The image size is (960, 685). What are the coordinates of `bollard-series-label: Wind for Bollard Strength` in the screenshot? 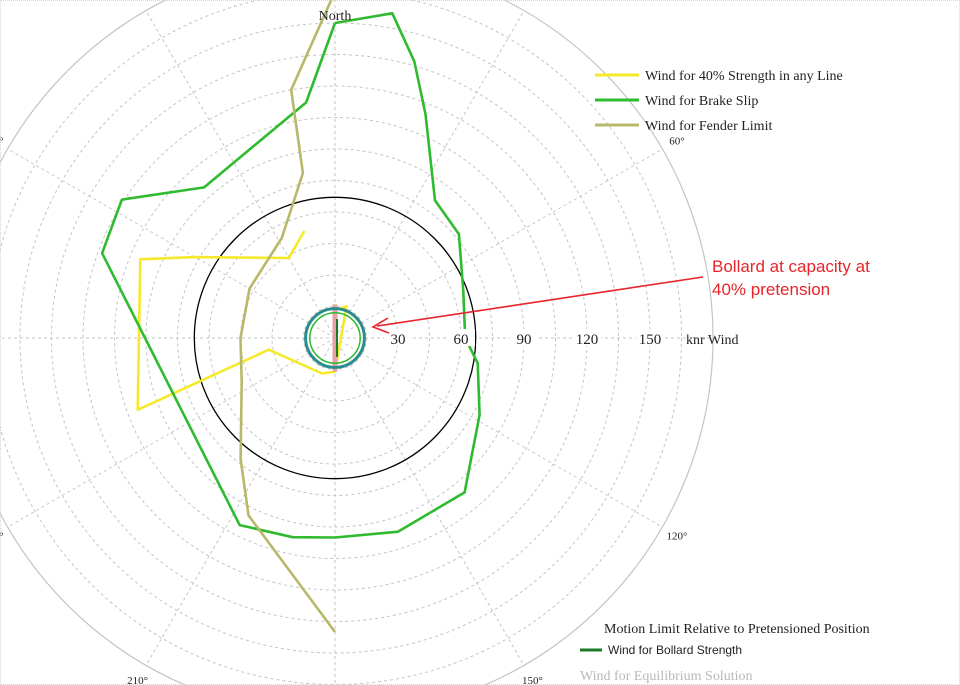 It's located at (675, 650).